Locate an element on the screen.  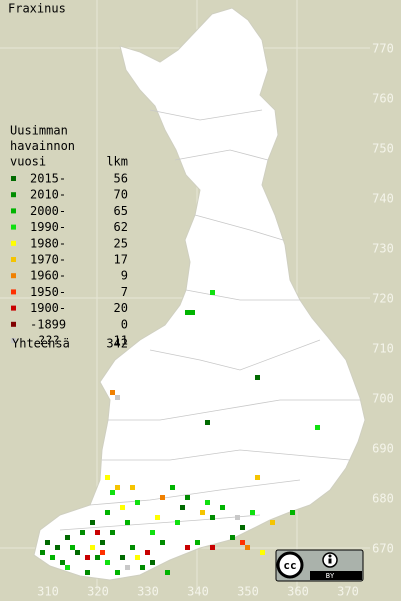
legend-count: 11 is located at coordinates (121, 341).